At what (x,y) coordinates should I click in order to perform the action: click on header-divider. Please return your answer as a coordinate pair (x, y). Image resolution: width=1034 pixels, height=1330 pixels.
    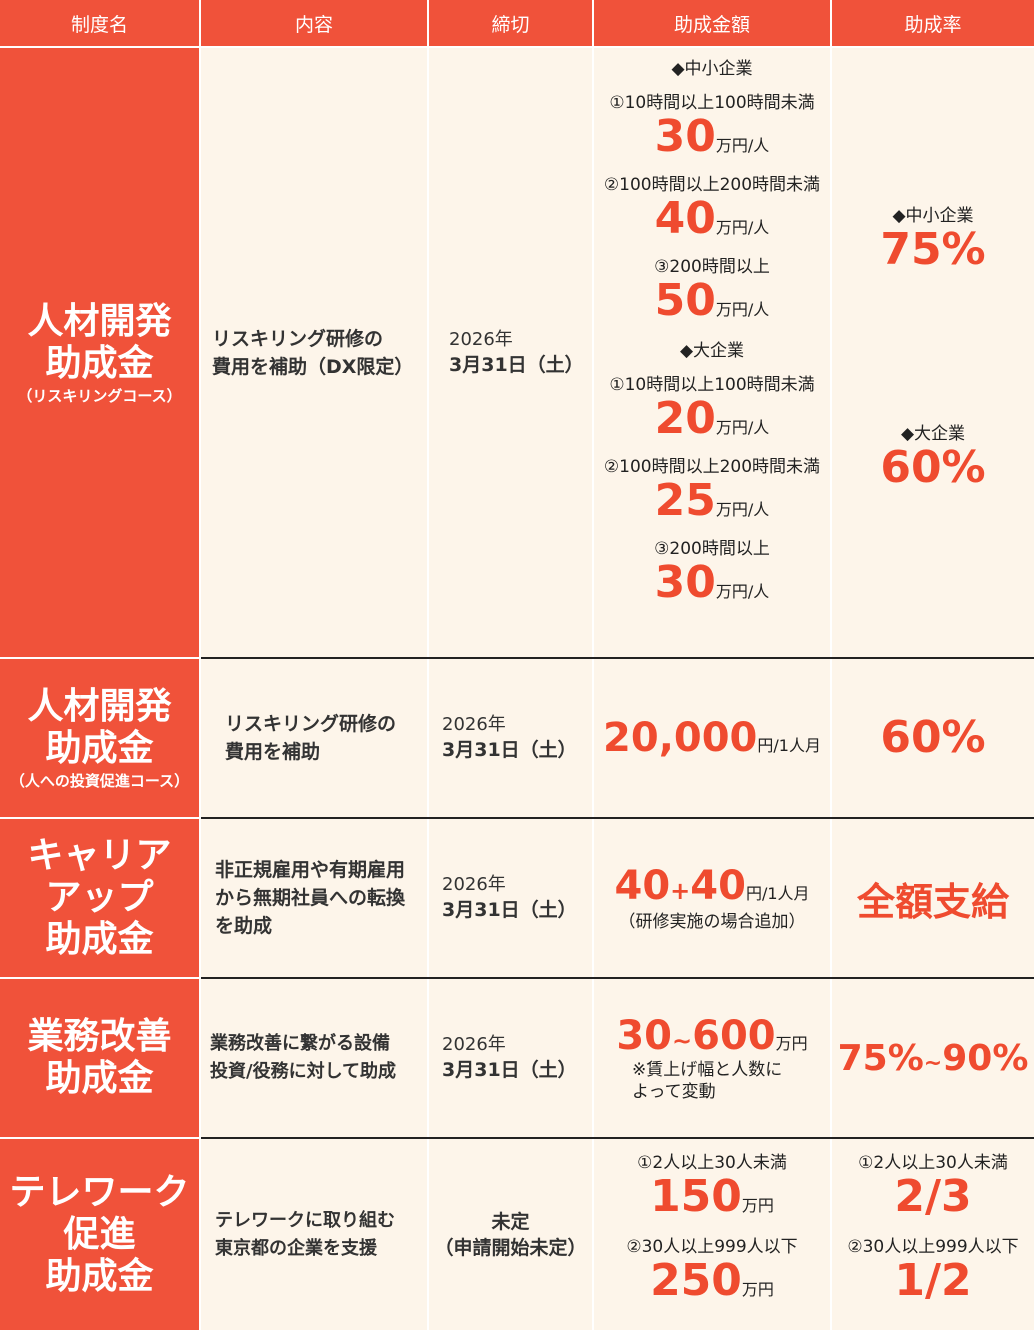
    Looking at the image, I should click on (517, 47).